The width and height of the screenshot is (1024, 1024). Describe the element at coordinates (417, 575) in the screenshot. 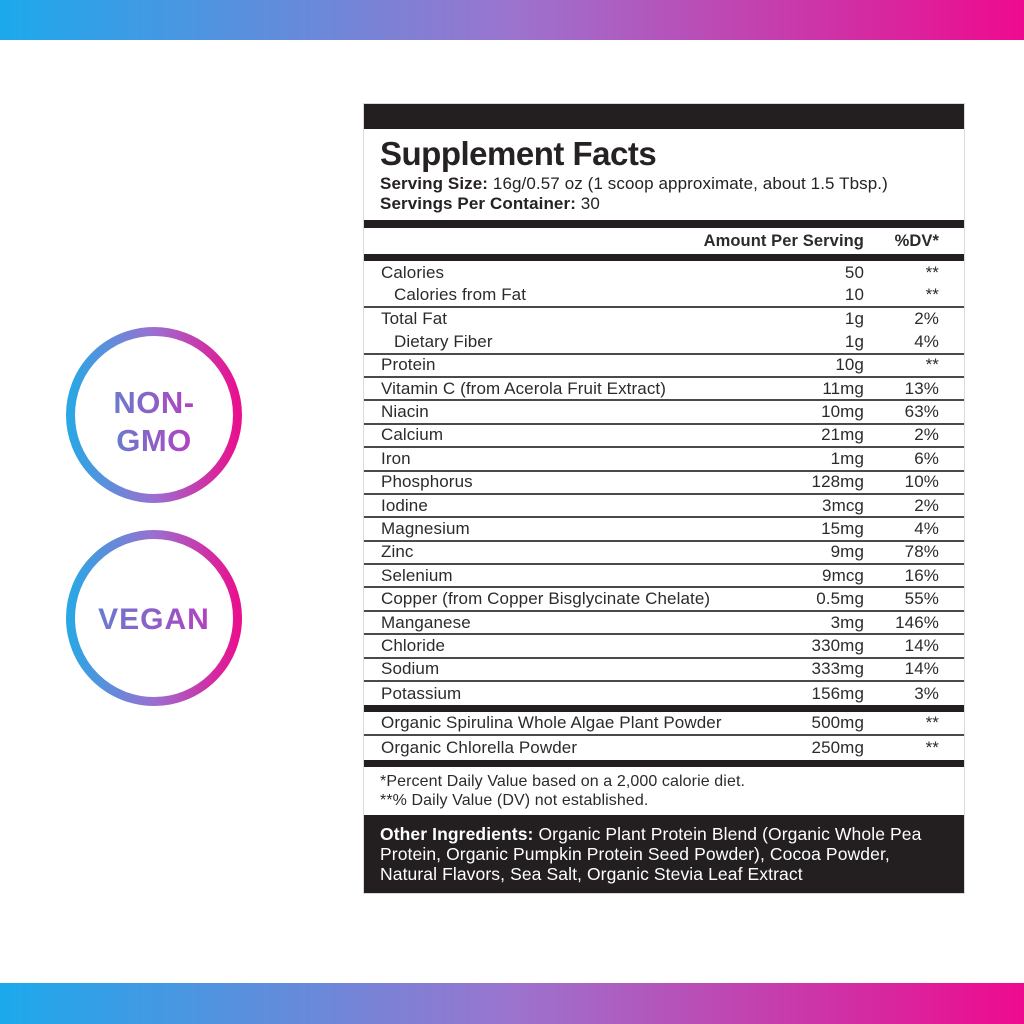

I see `nutrient-name: Selenium` at that location.